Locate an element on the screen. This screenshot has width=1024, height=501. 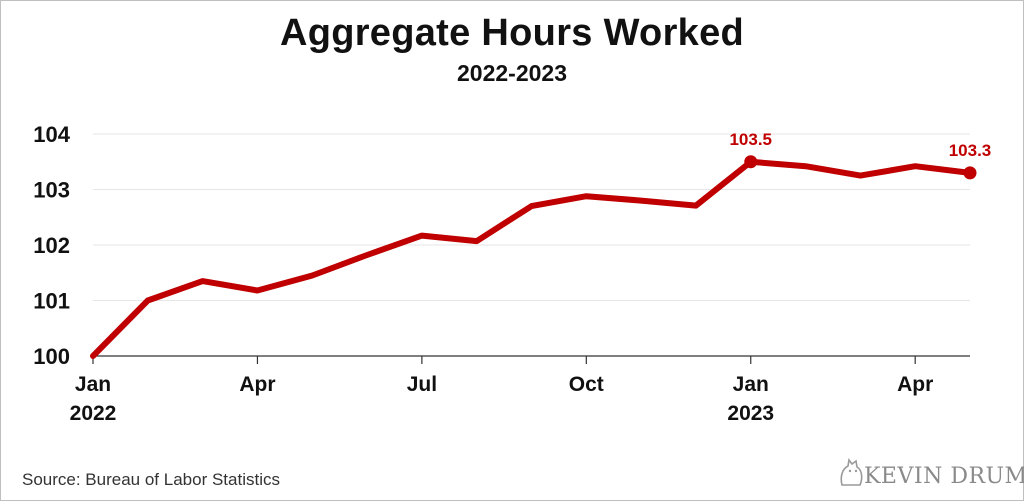
y-tick-label: 102 is located at coordinates (51, 245).